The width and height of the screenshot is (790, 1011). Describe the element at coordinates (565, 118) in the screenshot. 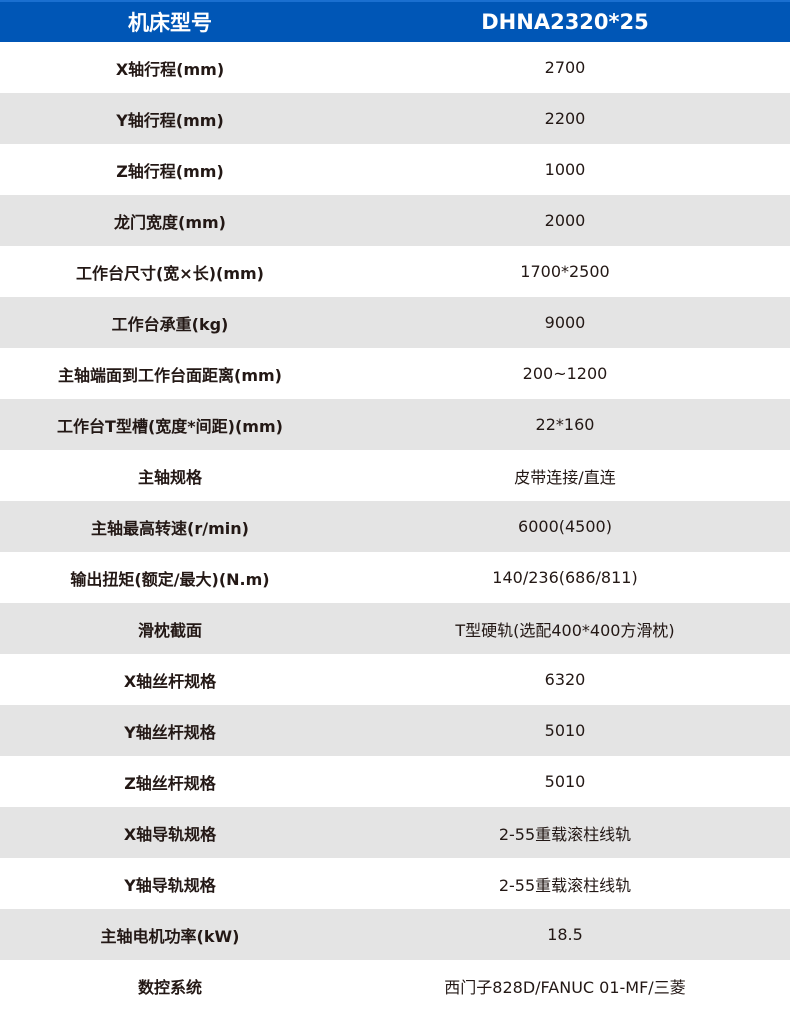

I see `spec-value: 2200` at that location.